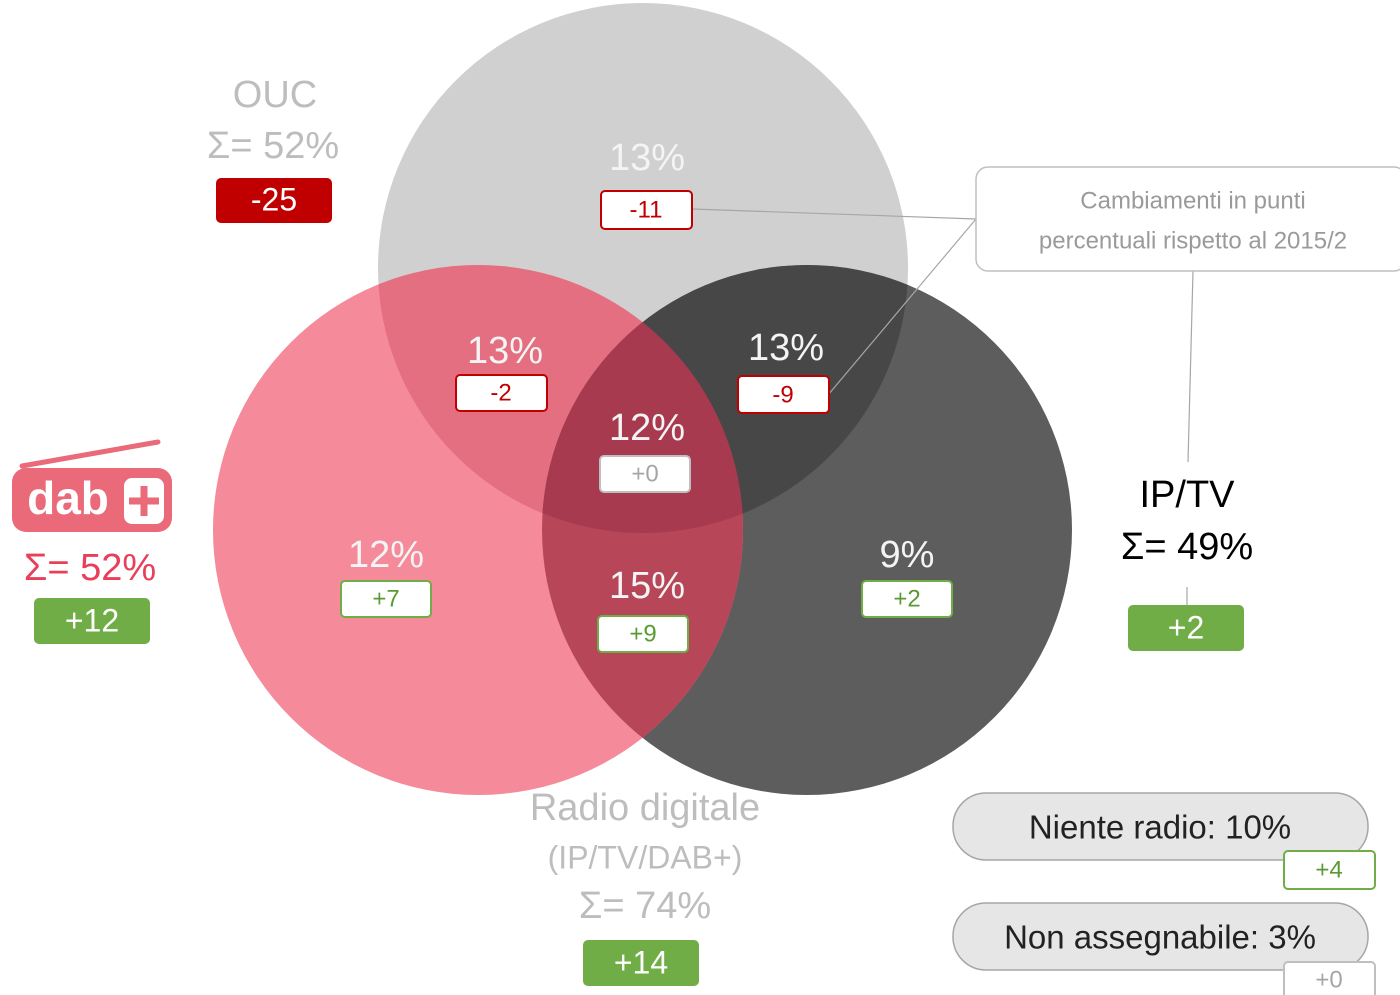 The width and height of the screenshot is (1400, 995). Describe the element at coordinates (90, 454) in the screenshot. I see `logo-antenna` at that location.